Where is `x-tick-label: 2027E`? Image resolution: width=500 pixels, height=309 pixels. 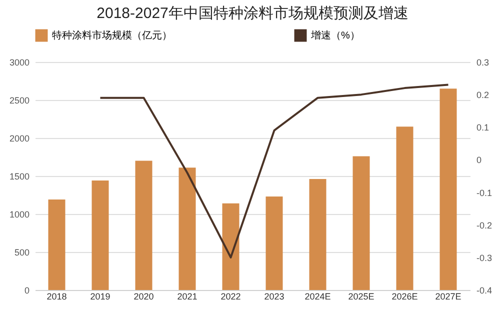
x-tick-label: 2027E is located at coordinates (448, 297).